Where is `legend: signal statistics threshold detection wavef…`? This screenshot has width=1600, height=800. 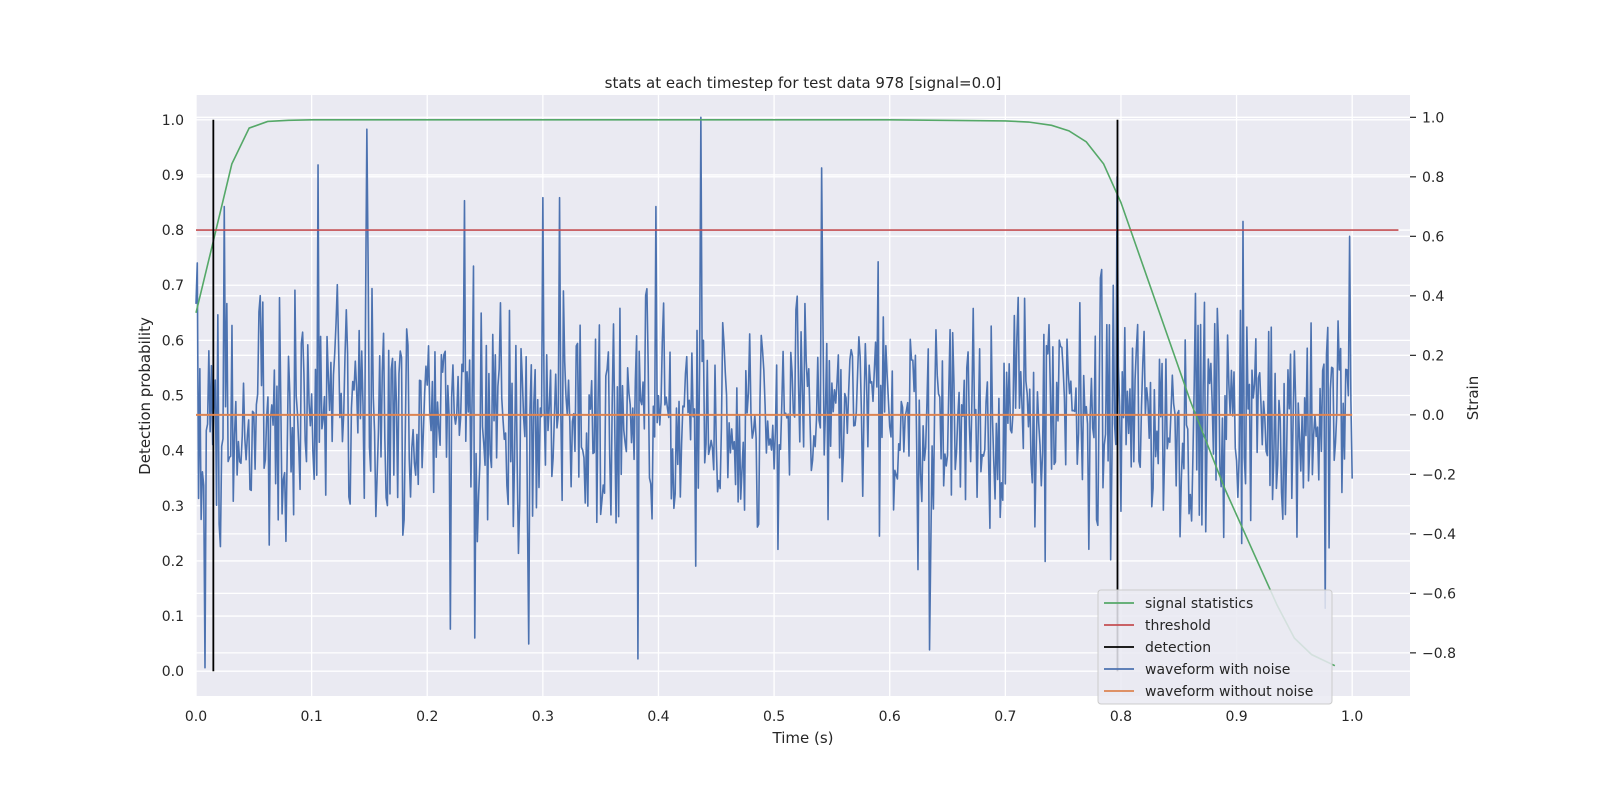
legend: signal statistics threshold detection wavef… is located at coordinates (1215, 647).